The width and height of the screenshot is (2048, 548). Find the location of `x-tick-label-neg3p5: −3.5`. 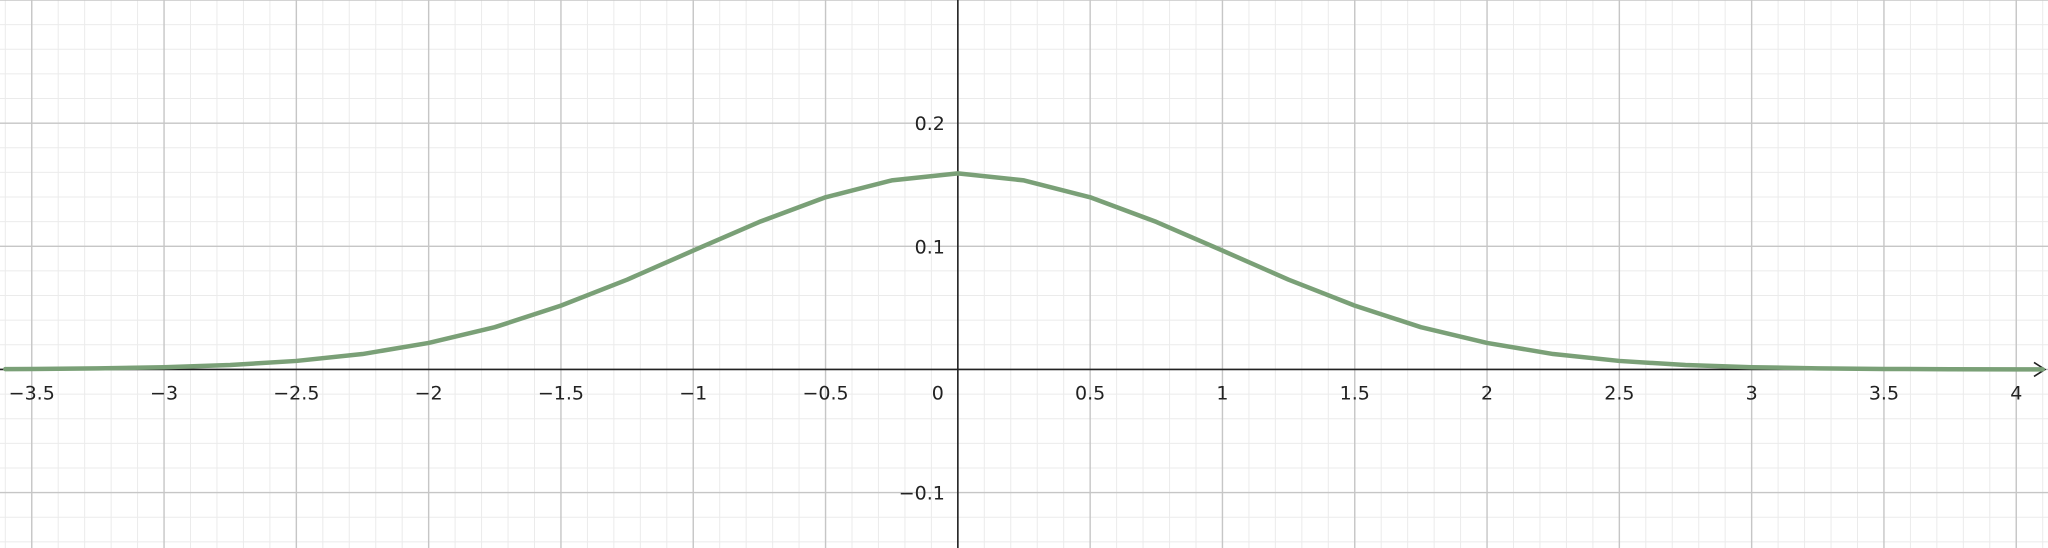

x-tick-label-neg3p5: −3.5 is located at coordinates (32, 393).